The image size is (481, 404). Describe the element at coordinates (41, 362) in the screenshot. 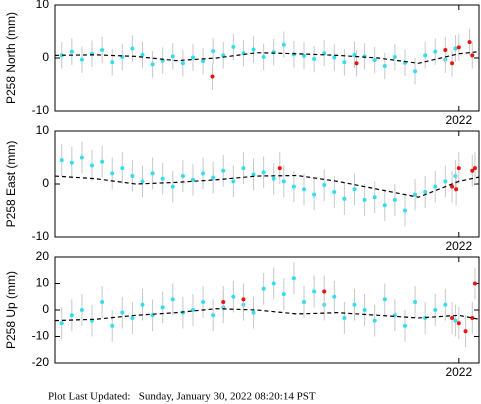

I see `y-tick-label: -20` at that location.